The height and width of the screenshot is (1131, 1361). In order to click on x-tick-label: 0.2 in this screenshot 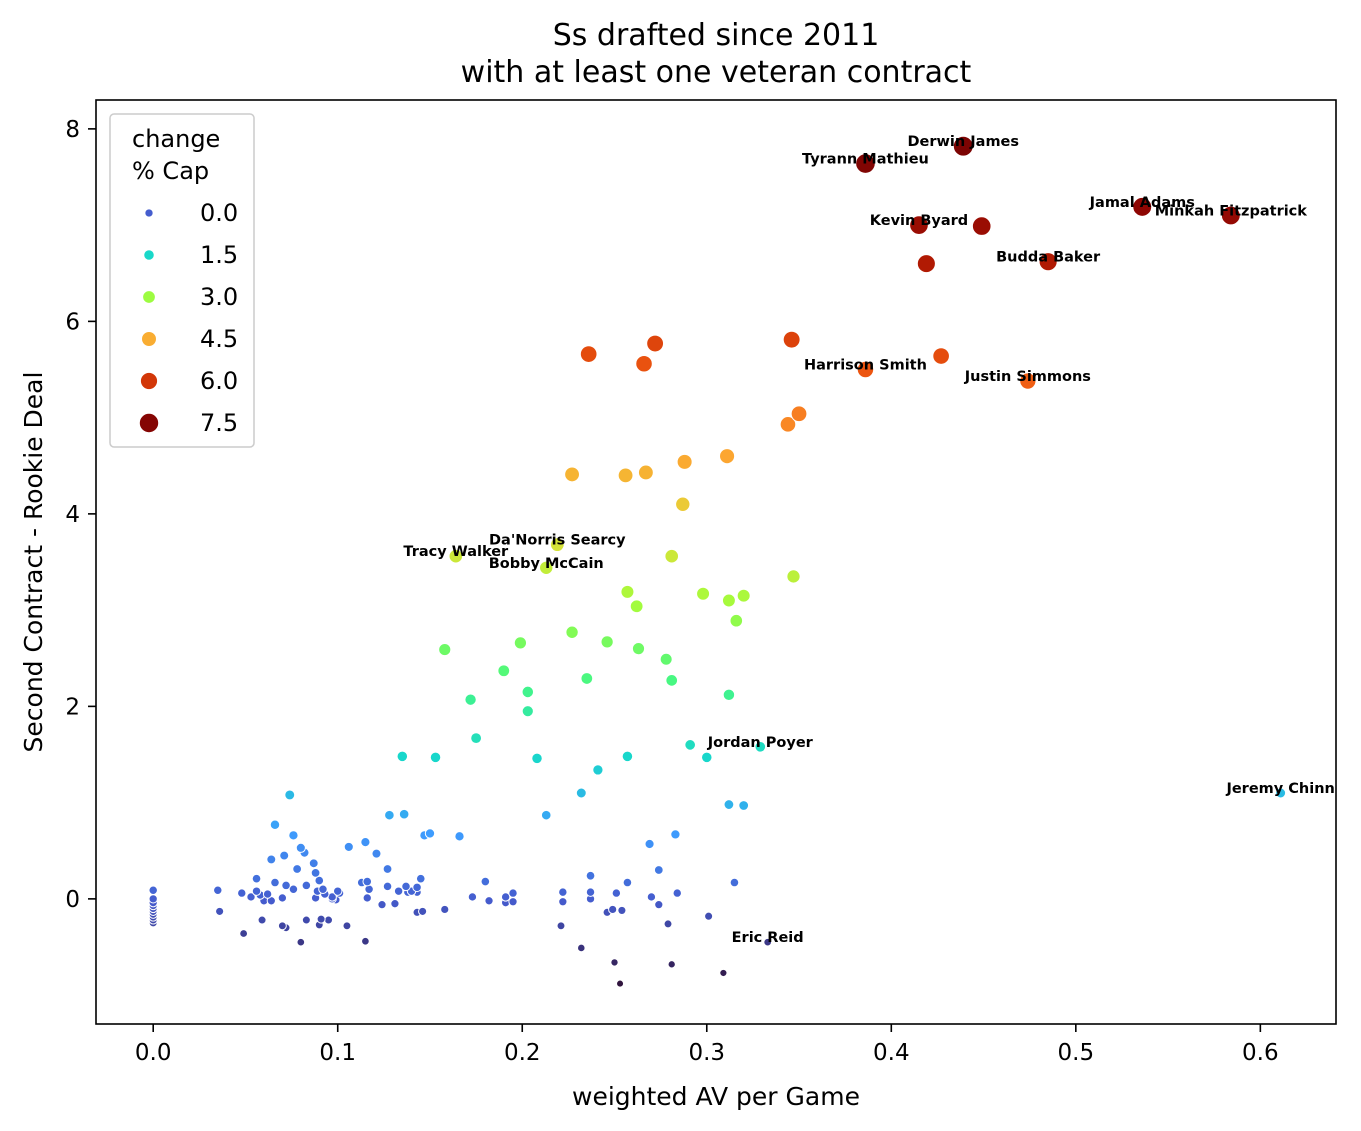, I will do `click(522, 1053)`.